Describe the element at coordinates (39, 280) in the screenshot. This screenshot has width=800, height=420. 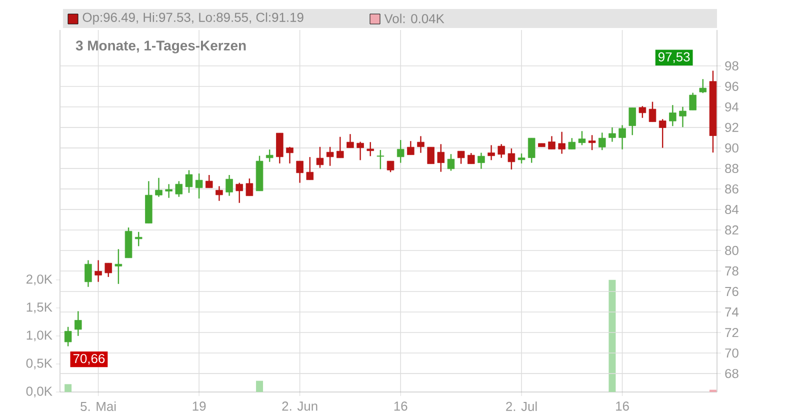
I see `y-tick-label: 2,0K` at that location.